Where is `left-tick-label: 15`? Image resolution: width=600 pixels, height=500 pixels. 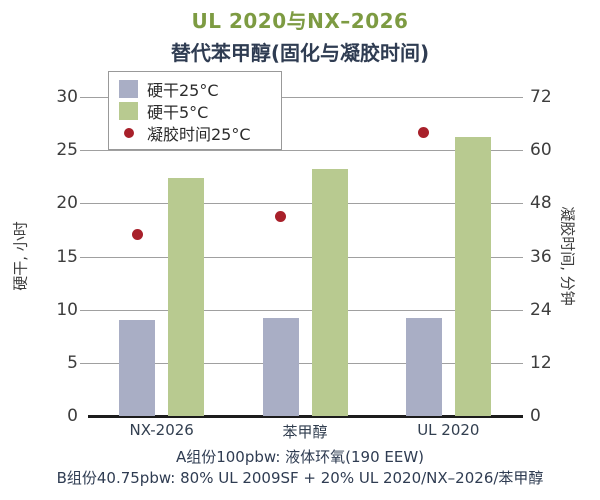
left-tick-label: 15 is located at coordinates (67, 256).